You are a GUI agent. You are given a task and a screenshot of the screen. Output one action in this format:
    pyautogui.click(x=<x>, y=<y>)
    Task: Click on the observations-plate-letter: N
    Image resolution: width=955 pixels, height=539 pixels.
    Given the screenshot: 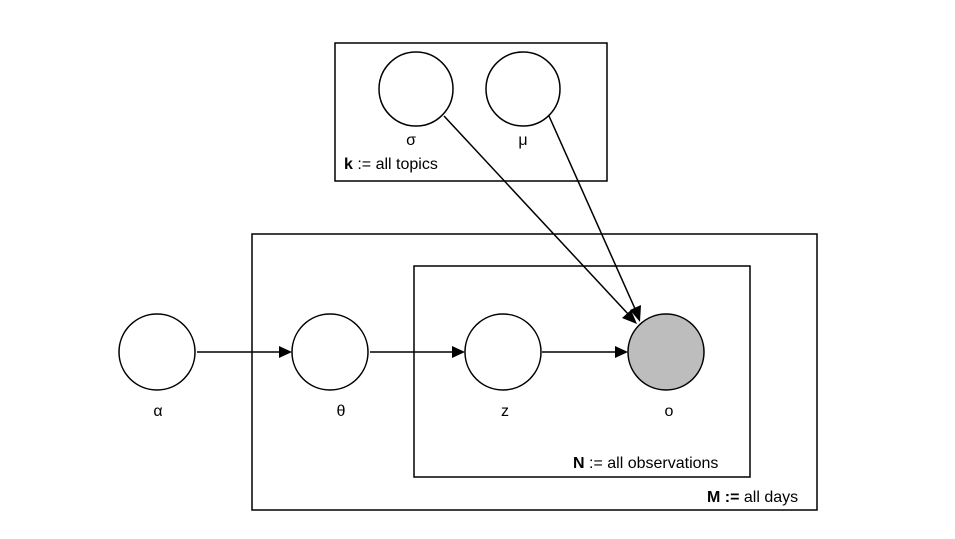 What is the action you would take?
    pyautogui.click(x=579, y=463)
    